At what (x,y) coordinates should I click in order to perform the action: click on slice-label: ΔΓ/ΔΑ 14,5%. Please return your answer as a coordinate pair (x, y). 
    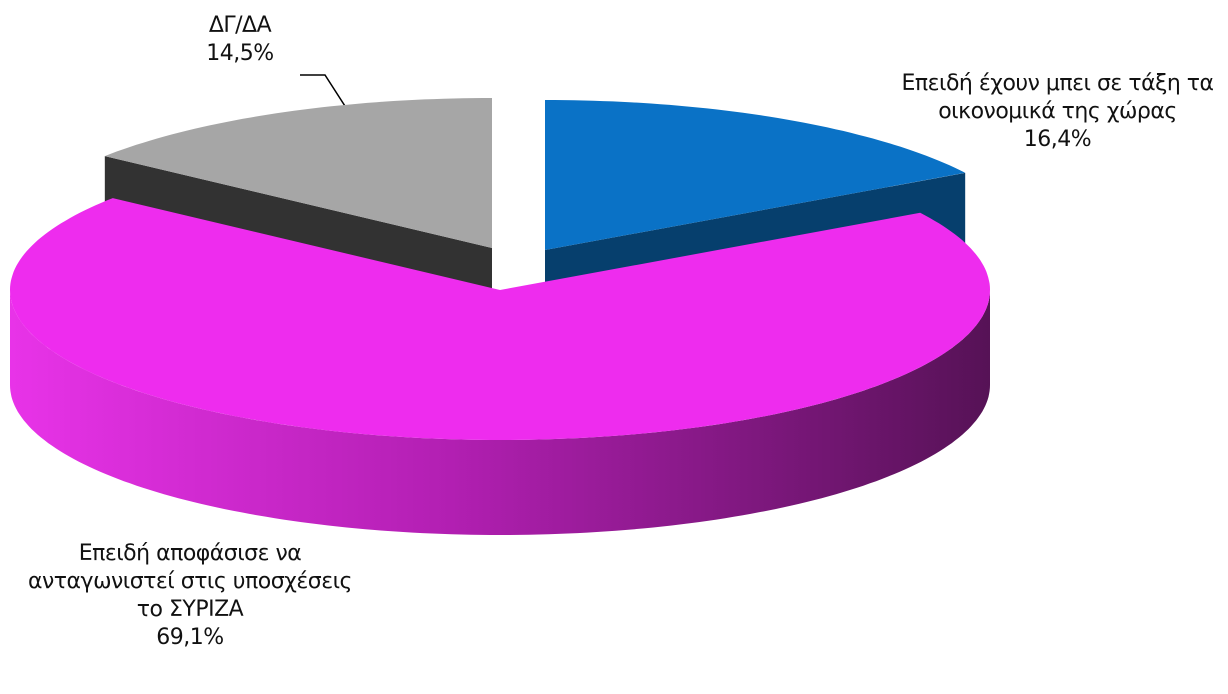
    Looking at the image, I should click on (240, 40).